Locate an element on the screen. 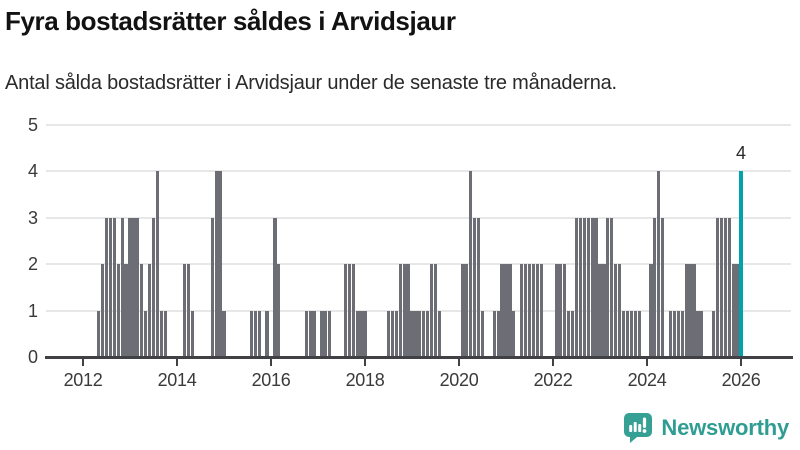  y-axis-label: 4 is located at coordinates (32, 171).